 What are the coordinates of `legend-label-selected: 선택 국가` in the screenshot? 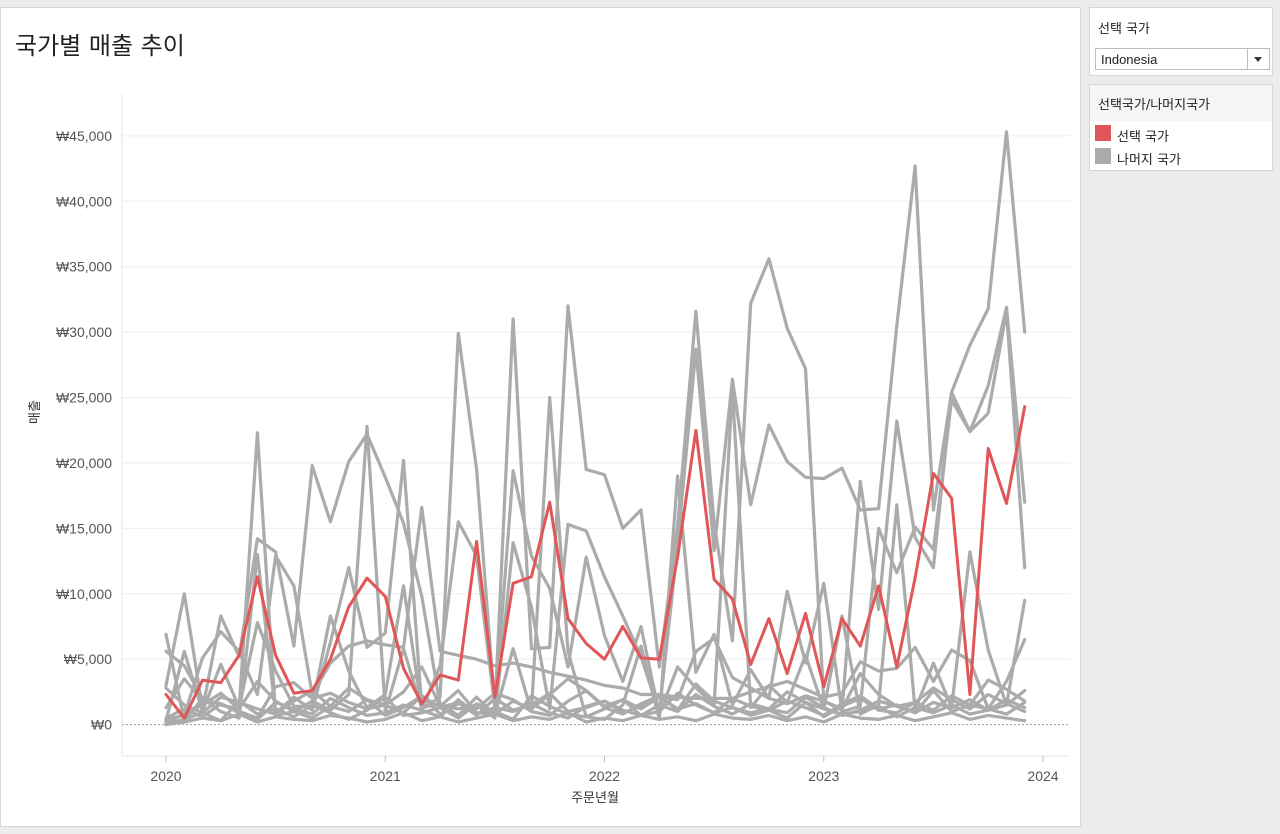 It's located at (1143, 137).